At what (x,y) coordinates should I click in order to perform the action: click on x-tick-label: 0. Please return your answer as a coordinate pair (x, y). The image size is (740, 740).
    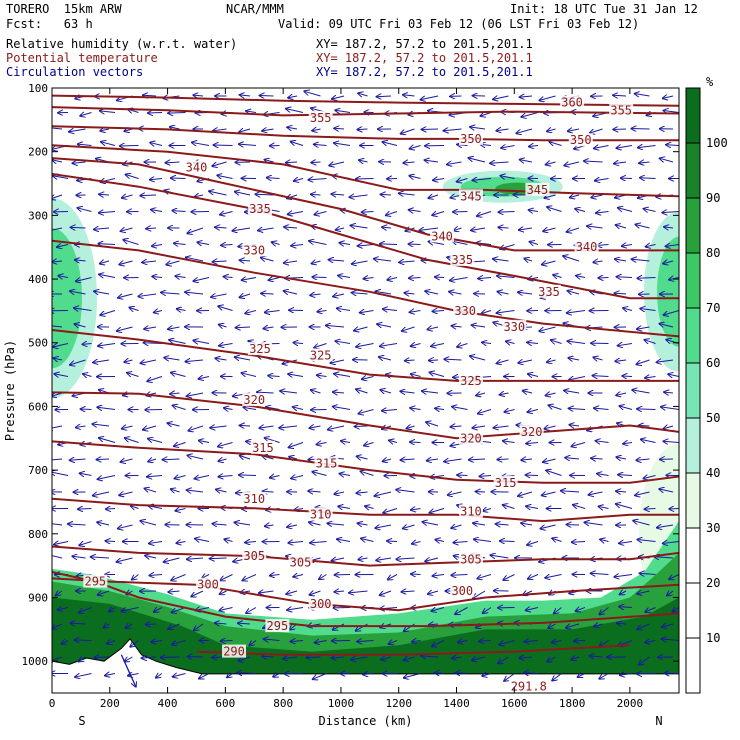
    Looking at the image, I should click on (52, 703).